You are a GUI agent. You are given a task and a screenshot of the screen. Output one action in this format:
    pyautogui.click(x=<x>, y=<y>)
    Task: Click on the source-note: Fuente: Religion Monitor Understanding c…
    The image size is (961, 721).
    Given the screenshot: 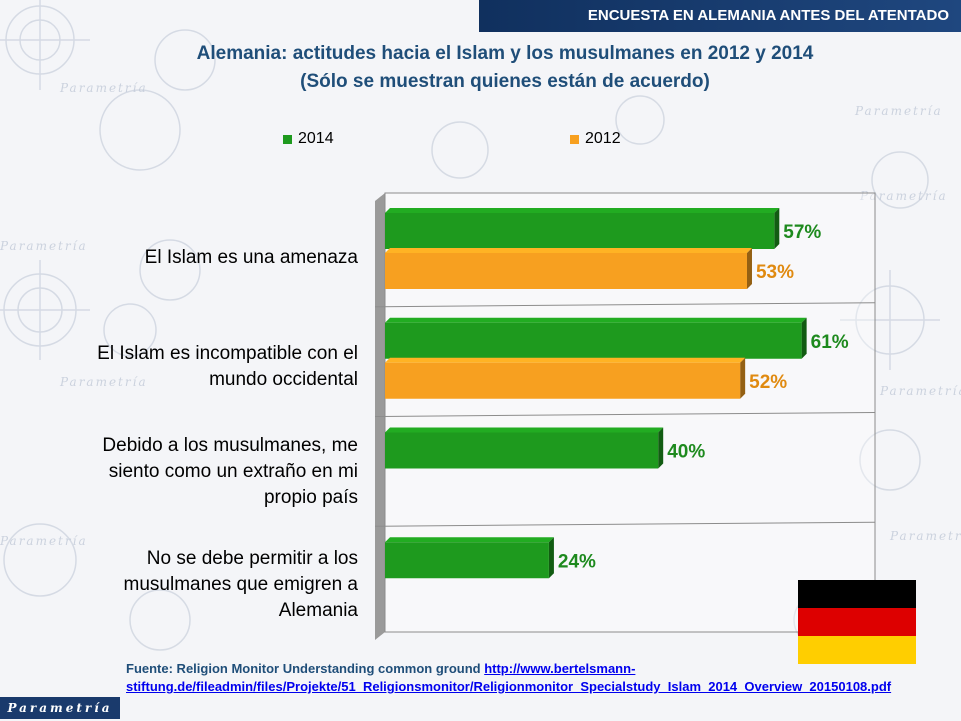 What is the action you would take?
    pyautogui.click(x=541, y=678)
    